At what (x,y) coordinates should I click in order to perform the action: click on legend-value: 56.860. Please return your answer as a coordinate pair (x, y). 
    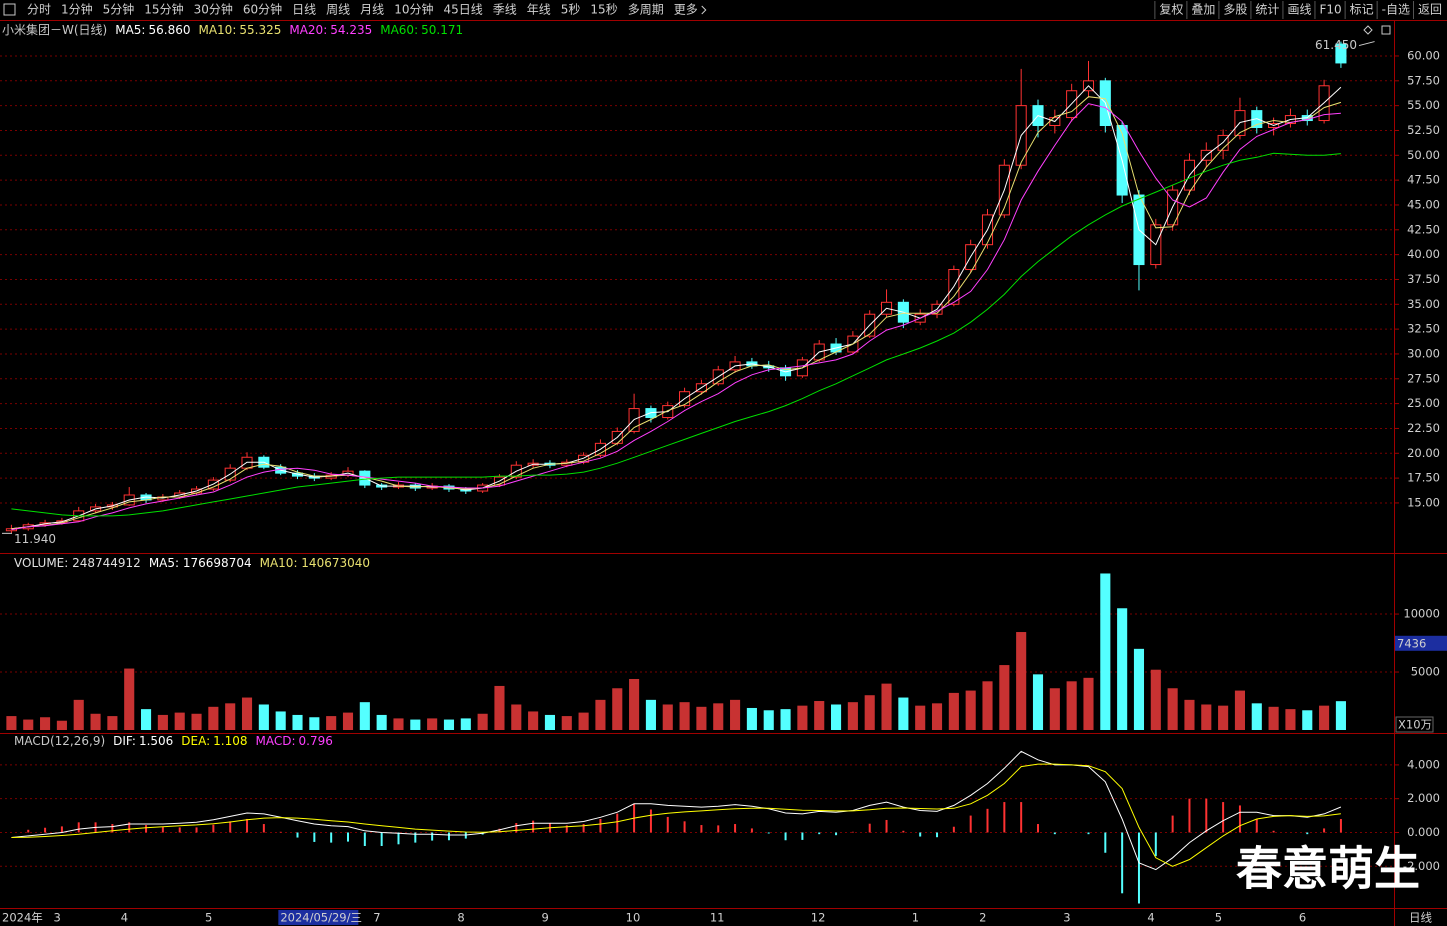
    Looking at the image, I should click on (169, 30).